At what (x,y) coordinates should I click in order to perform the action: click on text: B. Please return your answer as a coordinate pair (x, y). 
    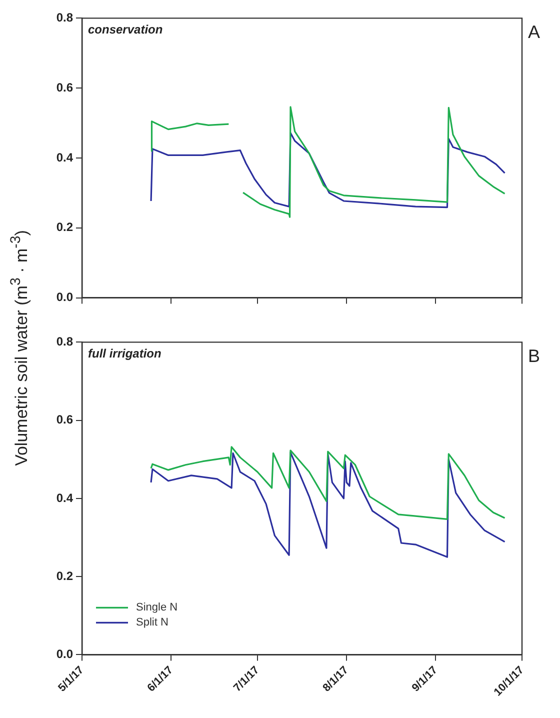
    Looking at the image, I should click on (534, 356).